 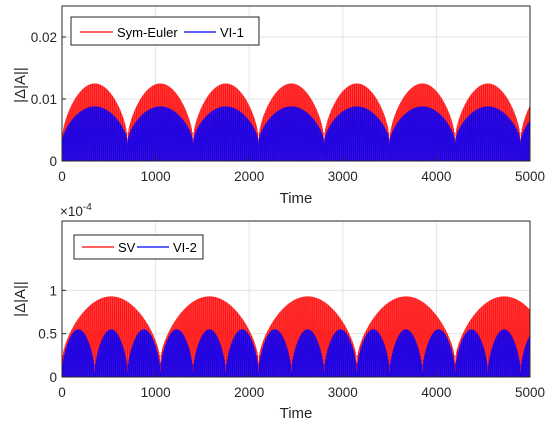 What do you see at coordinates (232, 32) in the screenshot?
I see `legend-label-vi-1: VI-1` at bounding box center [232, 32].